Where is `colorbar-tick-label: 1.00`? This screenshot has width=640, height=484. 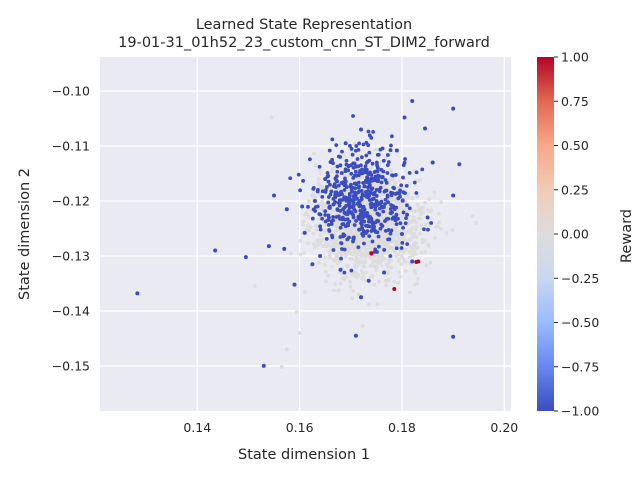
colorbar-tick-label: 1.00 is located at coordinates (575, 57).